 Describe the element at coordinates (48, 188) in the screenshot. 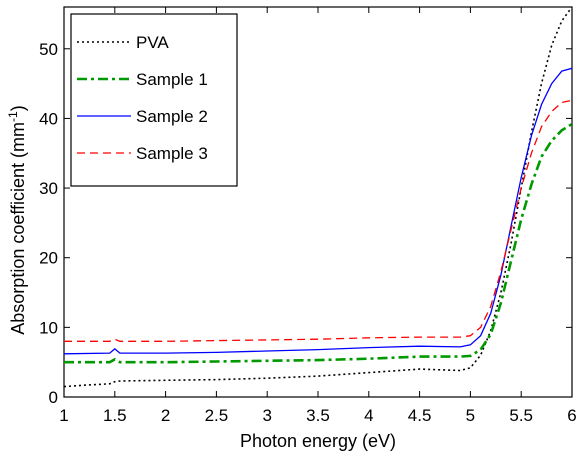

I see `y-tick-label: 30` at that location.